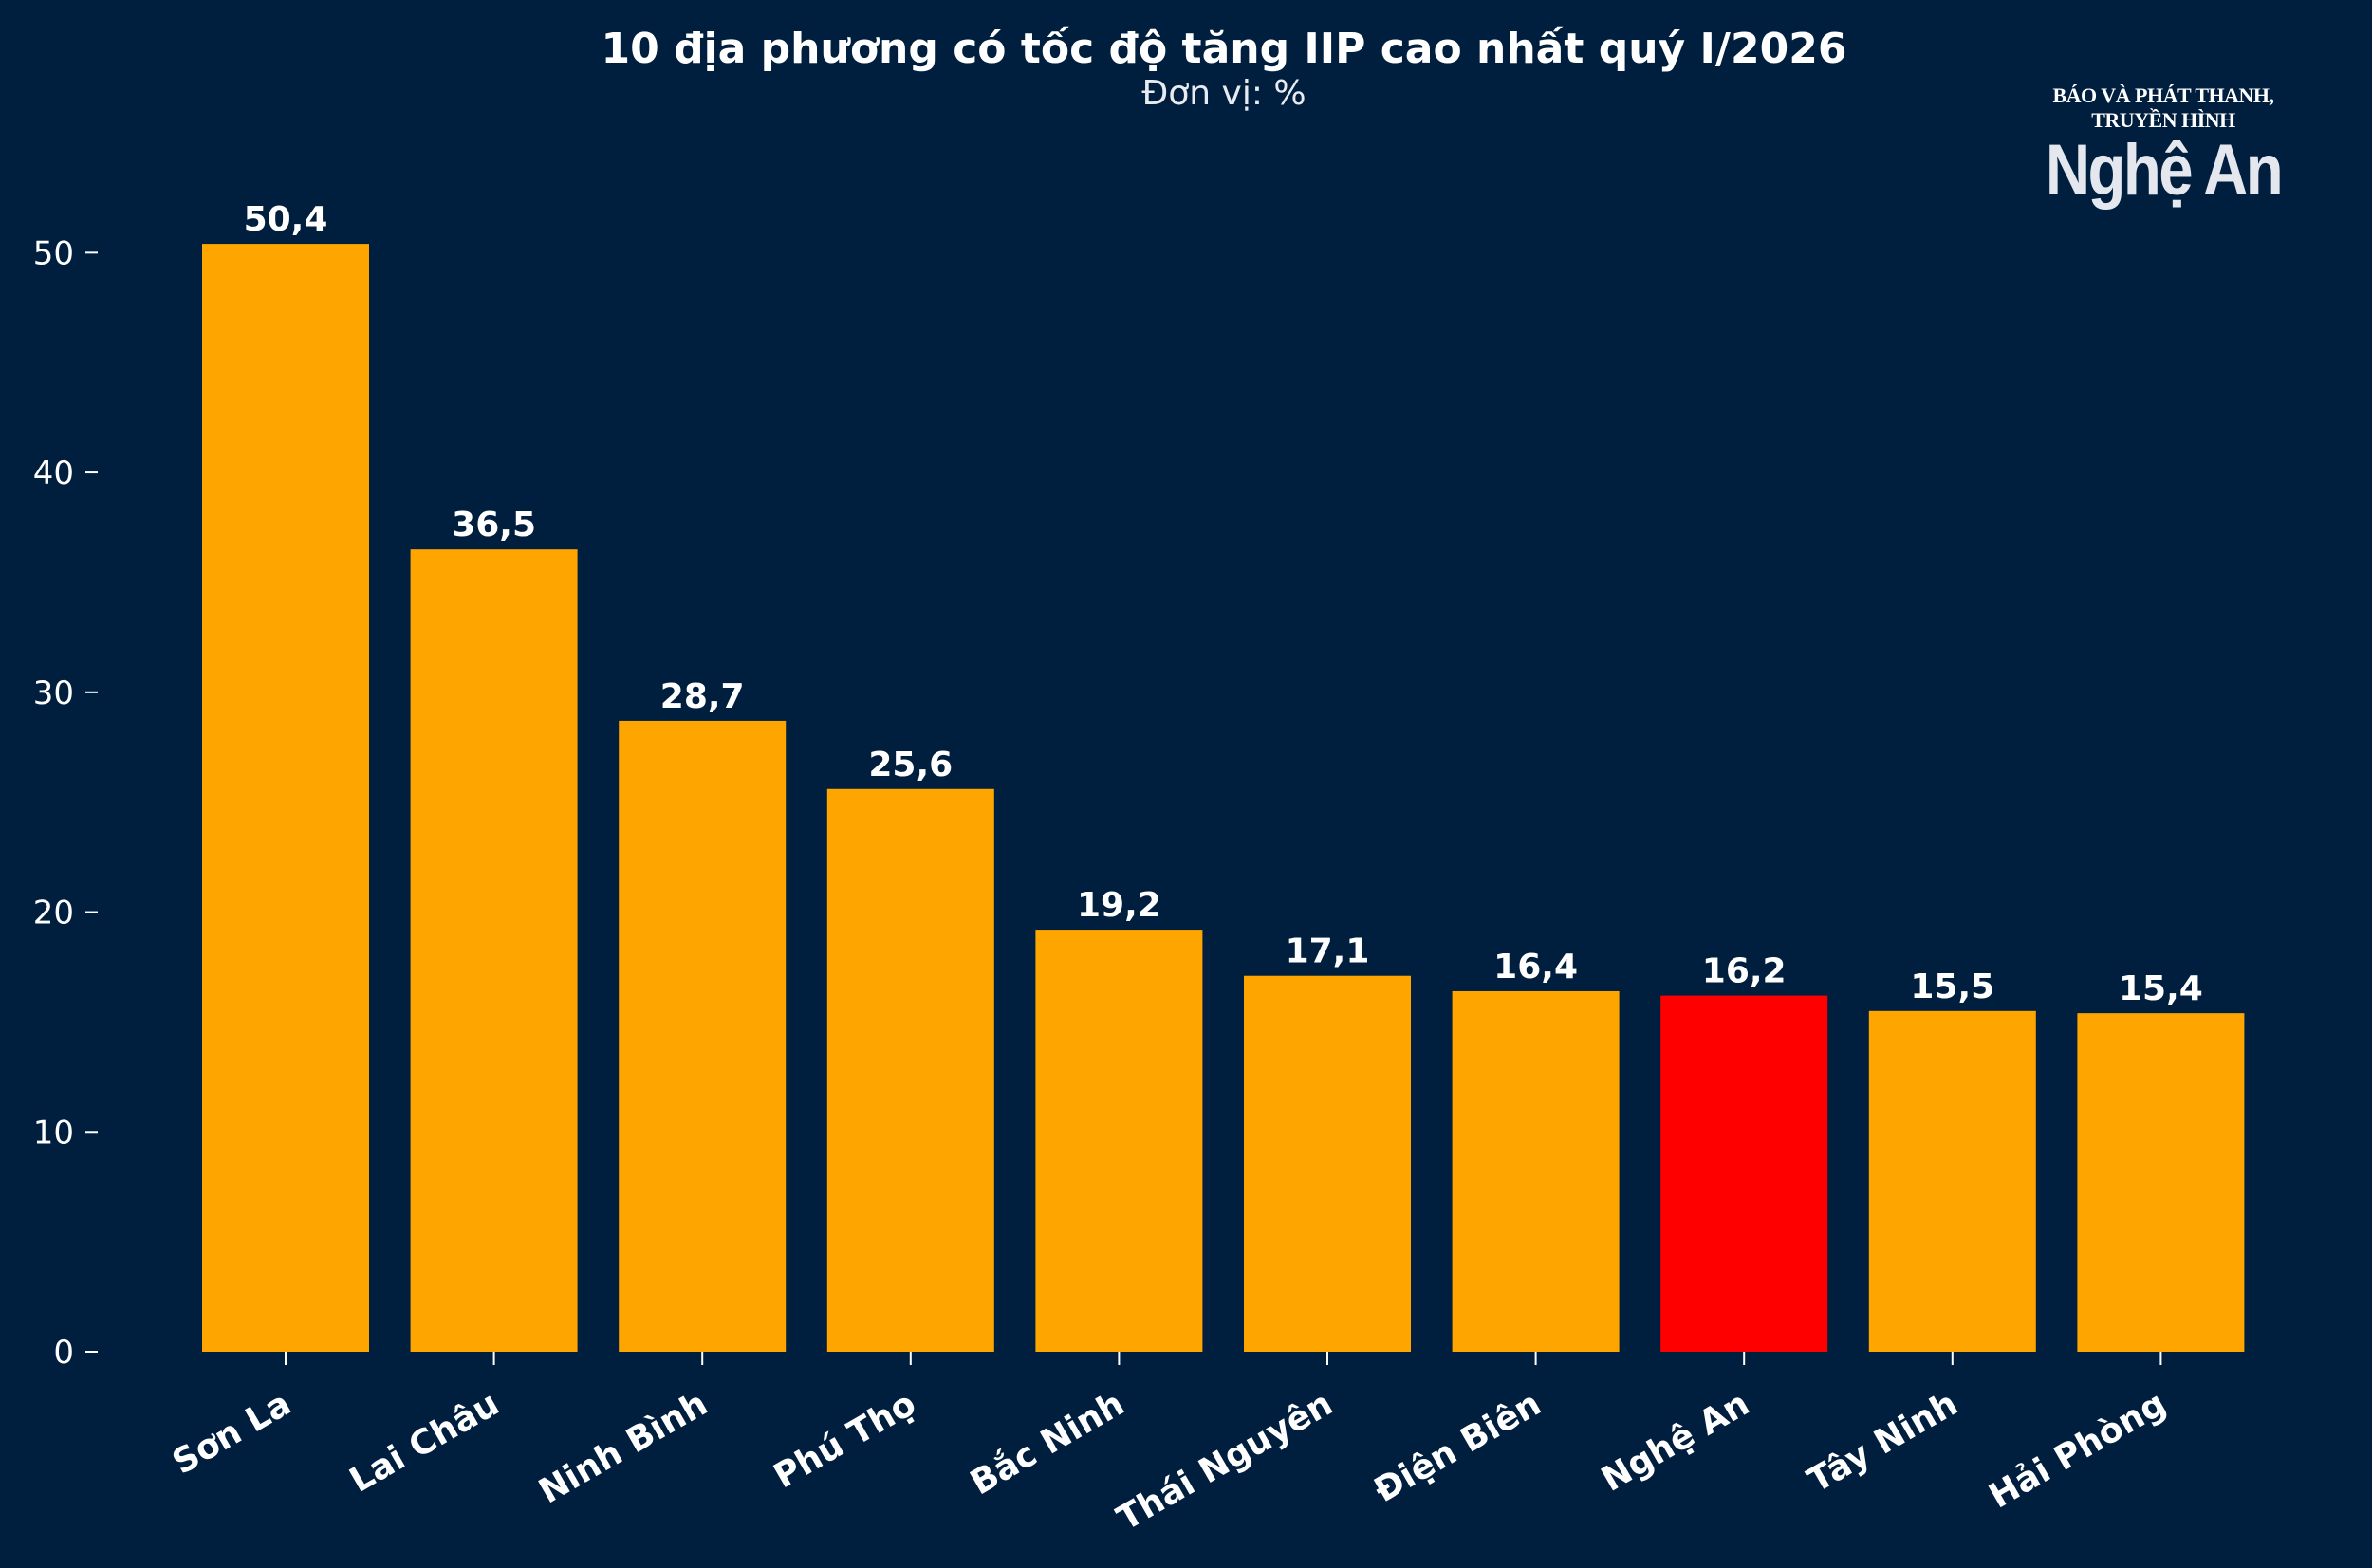 Image resolution: width=2372 pixels, height=1568 pixels. What do you see at coordinates (53, 693) in the screenshot?
I see `y-tick-label: 30` at bounding box center [53, 693].